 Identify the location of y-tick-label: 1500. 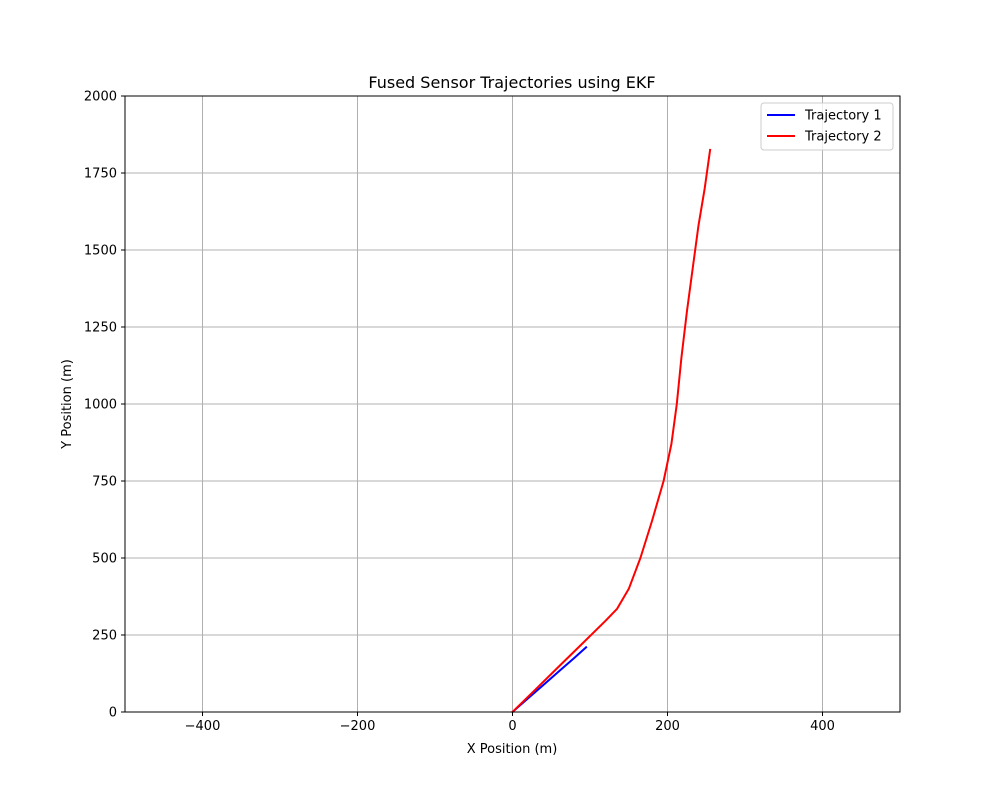
(100, 251).